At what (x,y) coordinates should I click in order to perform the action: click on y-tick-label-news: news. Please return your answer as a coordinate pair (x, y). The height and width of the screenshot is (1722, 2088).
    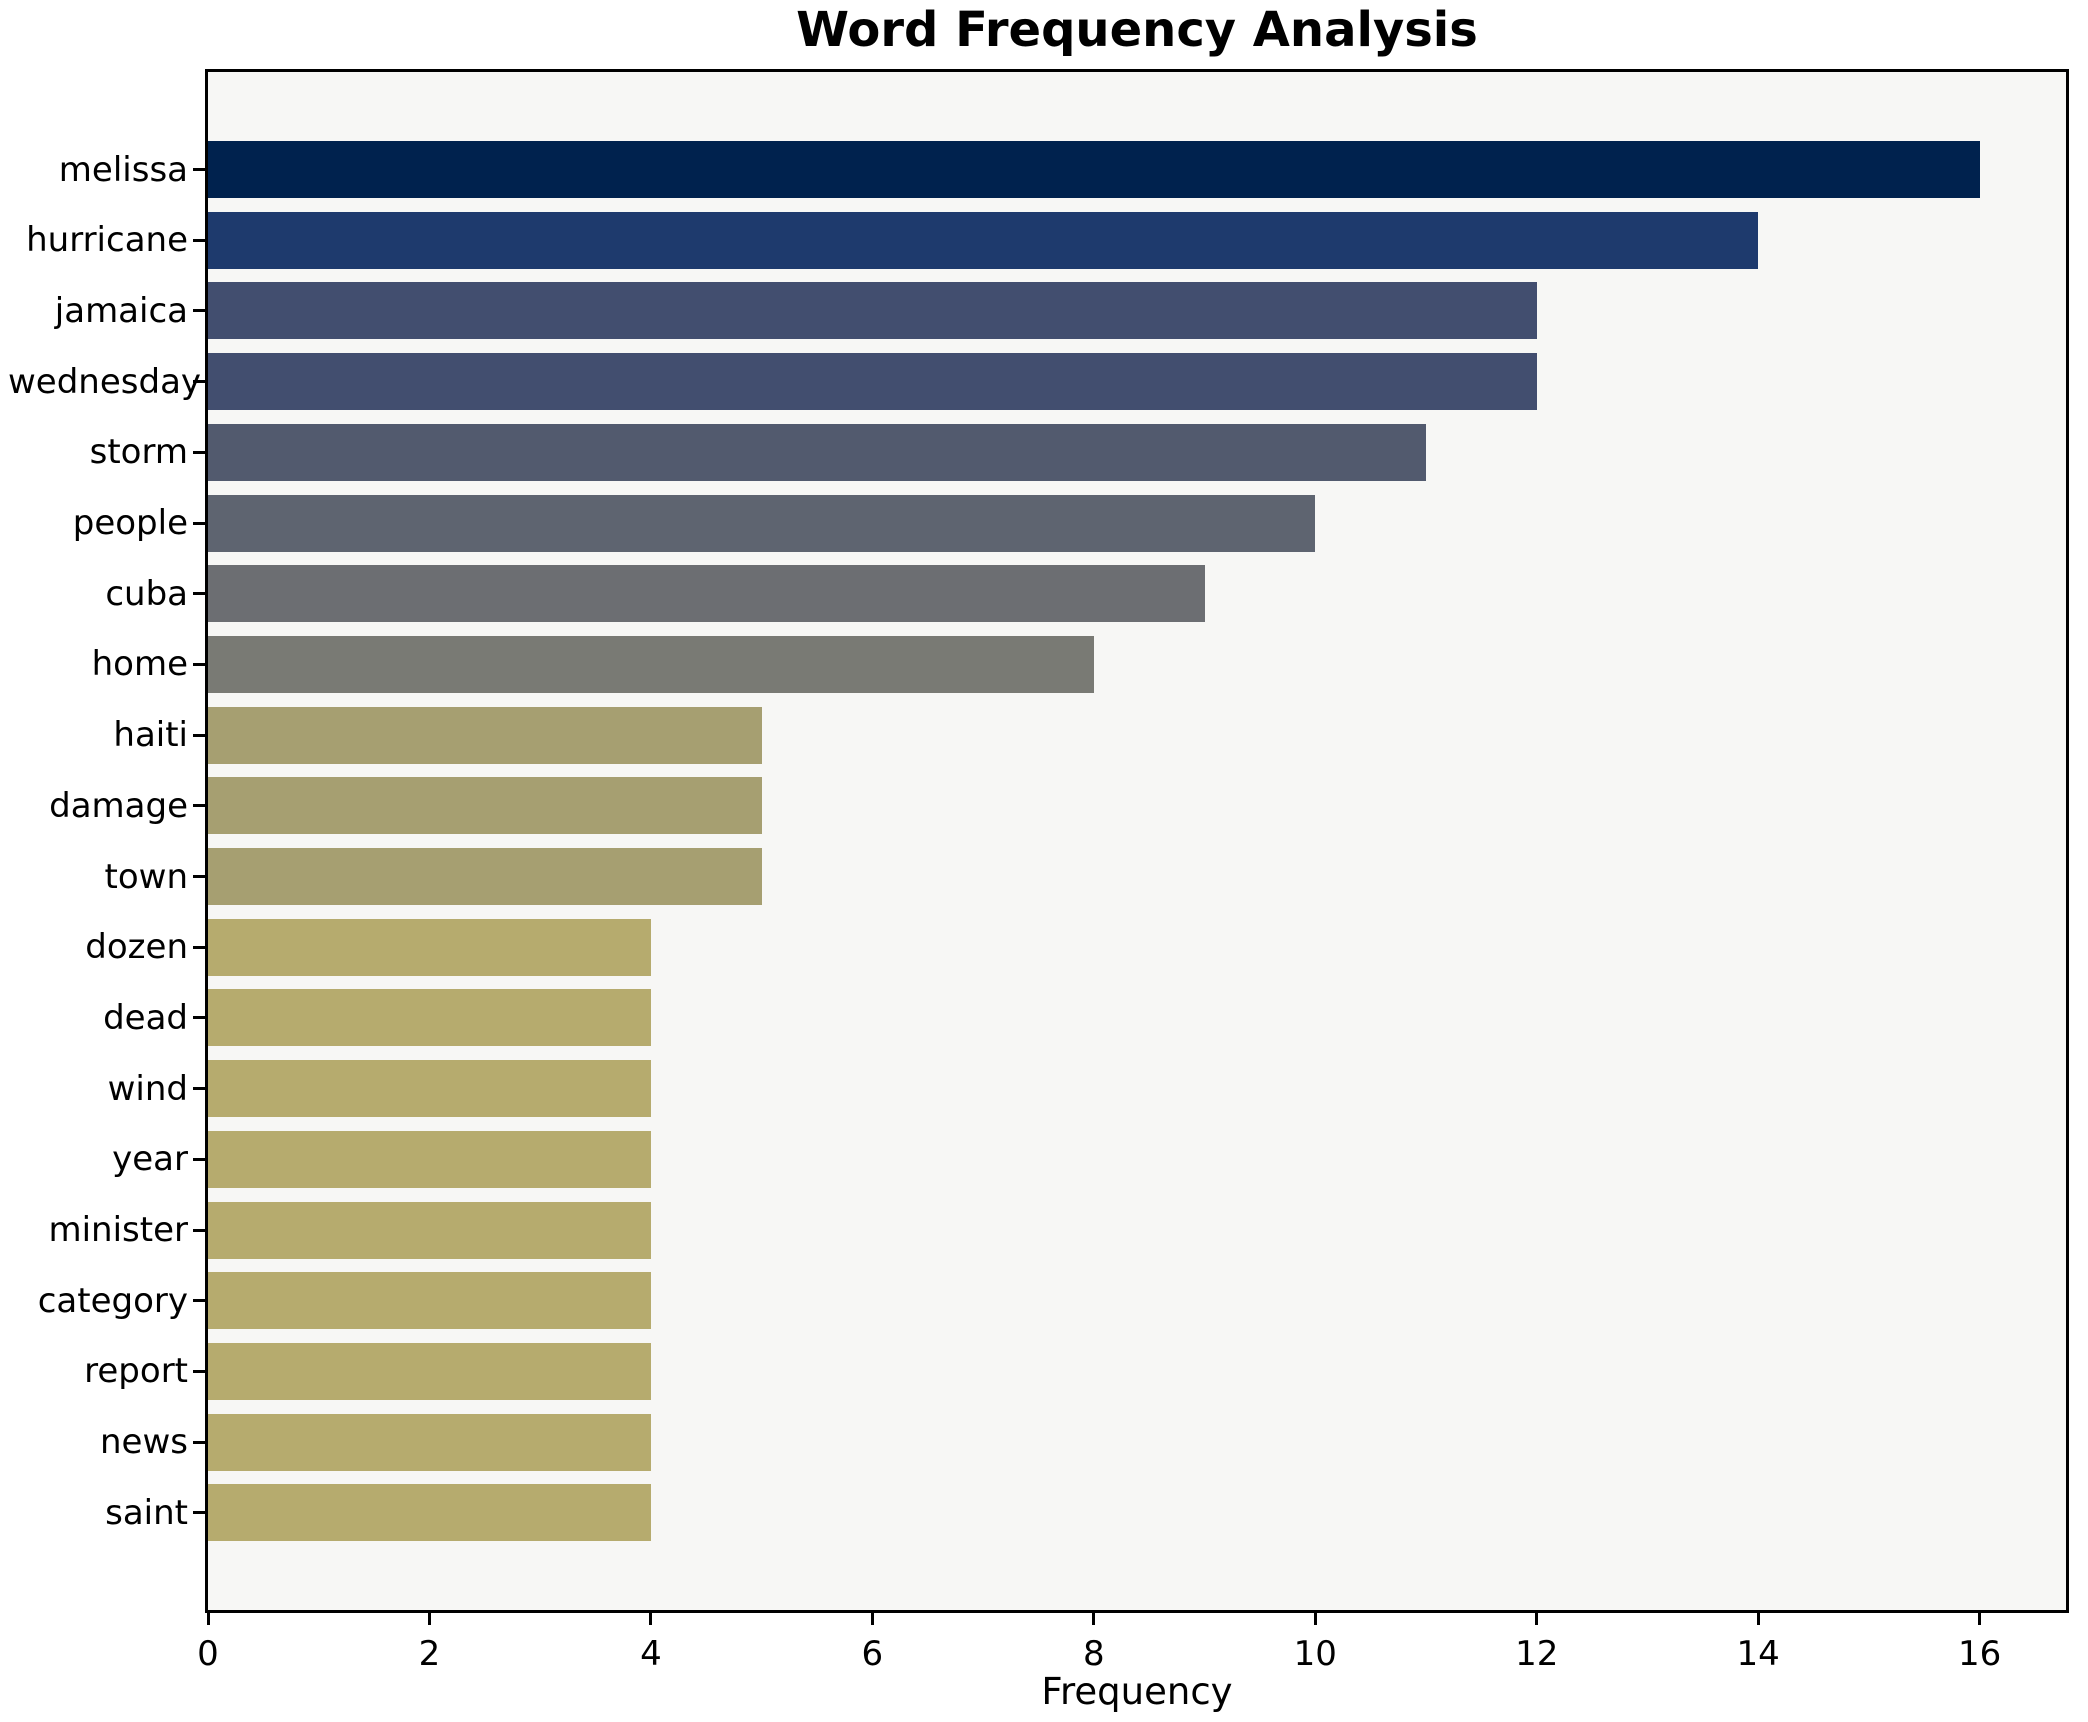
    Looking at the image, I should click on (144, 1442).